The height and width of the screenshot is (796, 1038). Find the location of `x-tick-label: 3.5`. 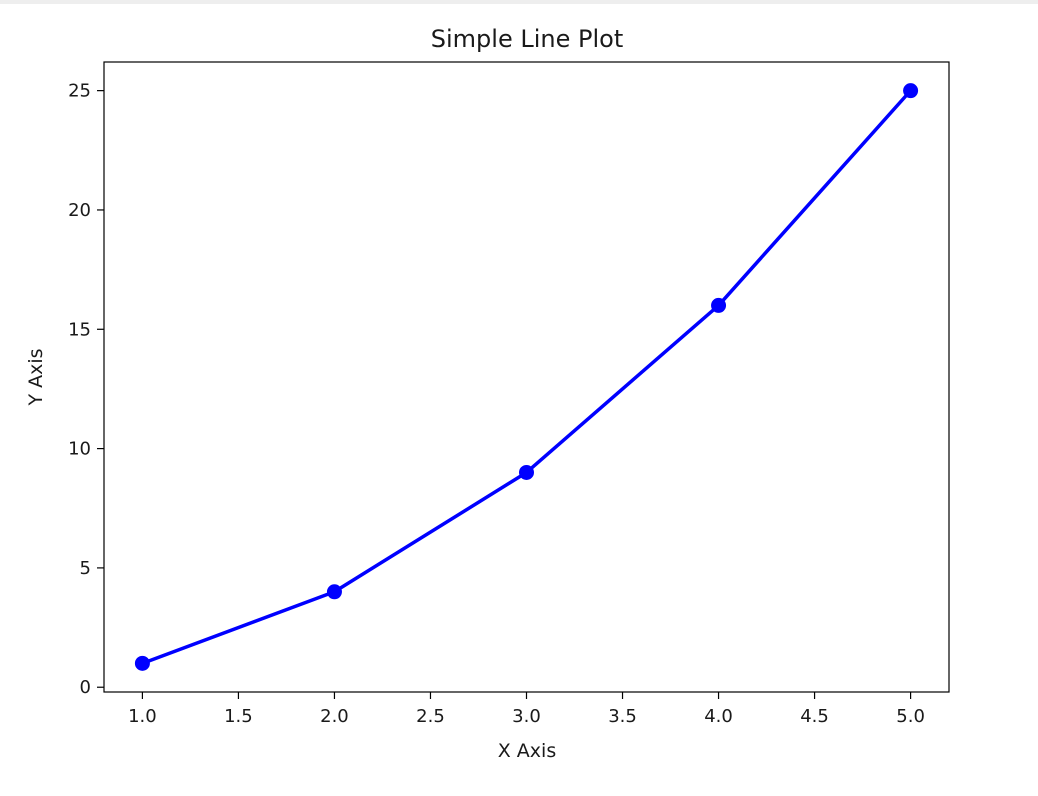

x-tick-label: 3.5 is located at coordinates (622, 716).